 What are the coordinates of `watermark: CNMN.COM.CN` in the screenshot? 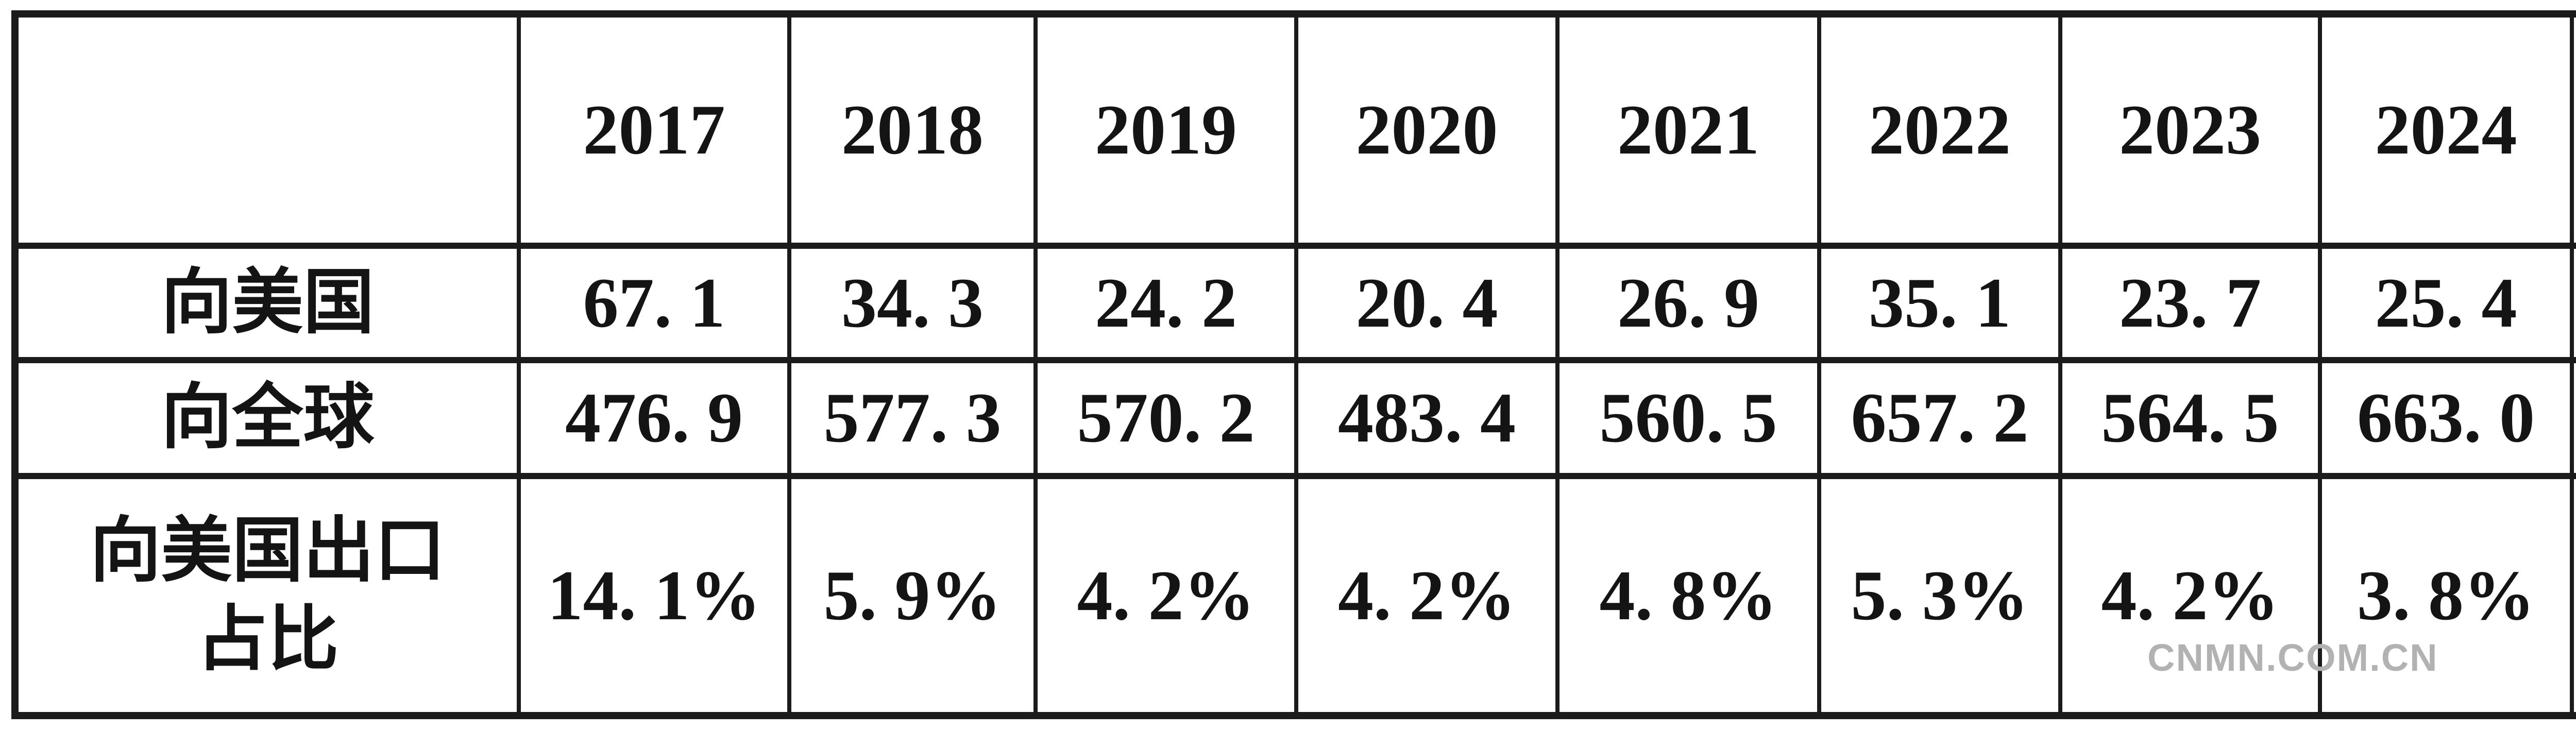 It's located at (2292, 658).